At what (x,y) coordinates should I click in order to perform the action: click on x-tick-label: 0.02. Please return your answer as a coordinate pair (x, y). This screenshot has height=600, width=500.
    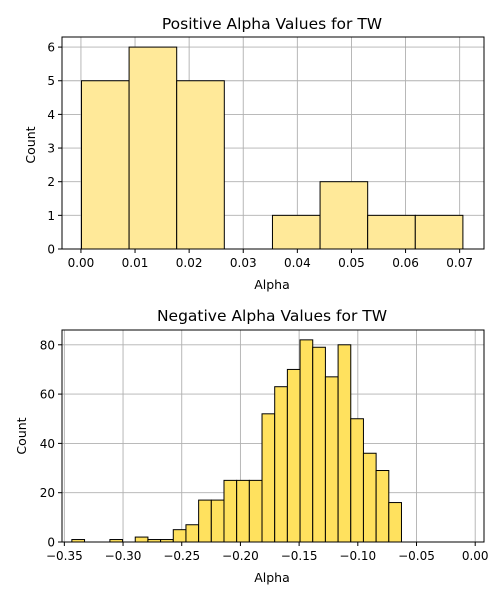
    Looking at the image, I should click on (189, 263).